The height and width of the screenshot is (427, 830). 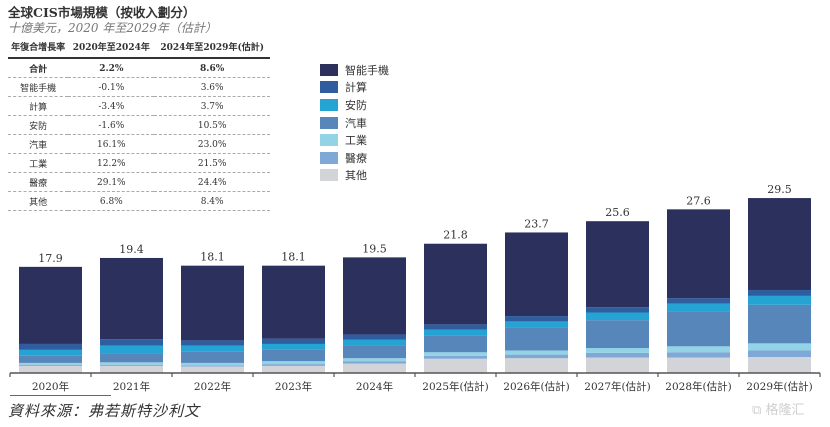 I want to click on legend-item: 醫療, so click(x=354, y=158).